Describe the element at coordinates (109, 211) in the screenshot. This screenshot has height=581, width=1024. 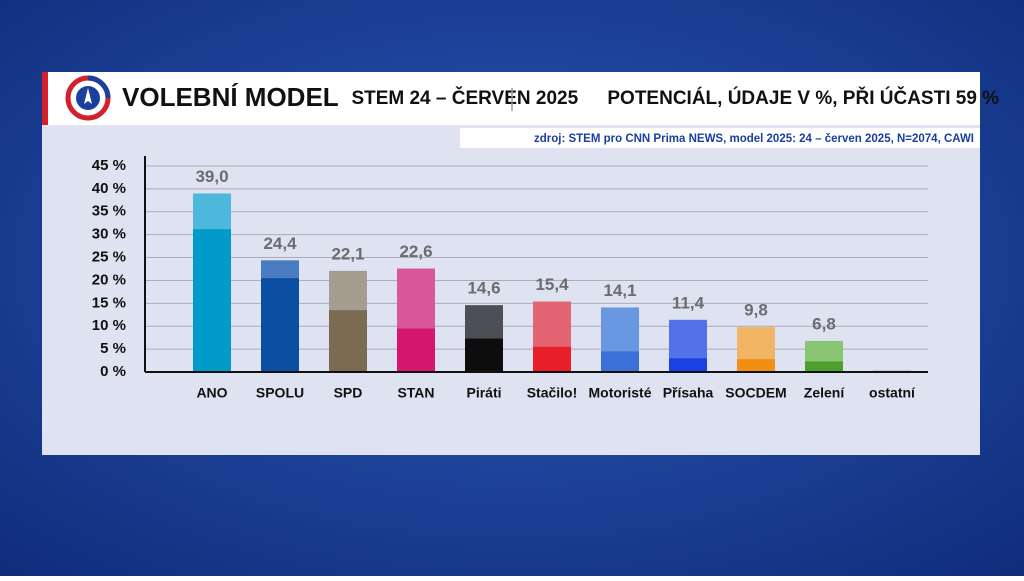
I see `y-tick-label: 35 %` at that location.